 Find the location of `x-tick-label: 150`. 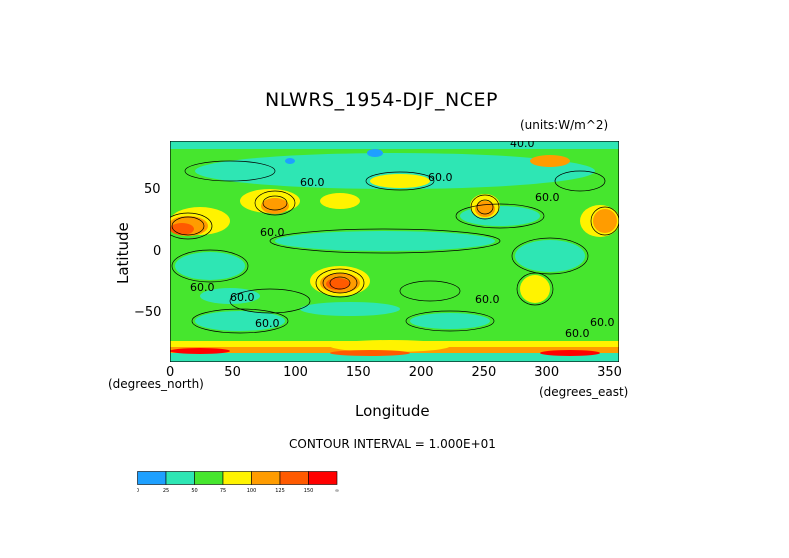

x-tick-label: 150 is located at coordinates (358, 372).